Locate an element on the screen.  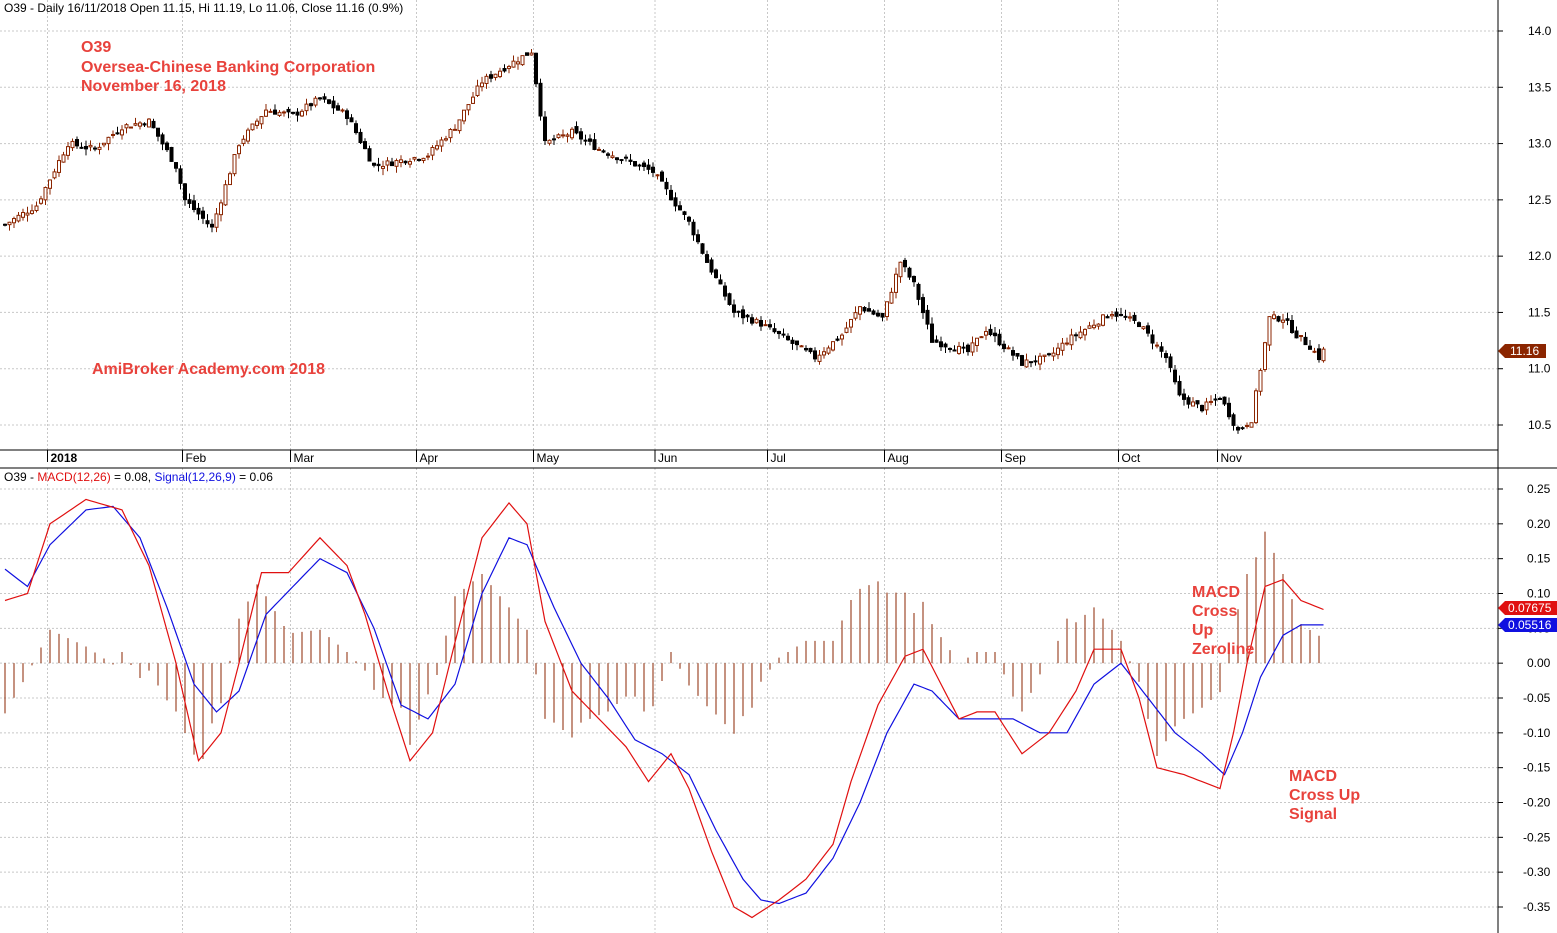
price-info-change: (0.9%) is located at coordinates (385, 8).